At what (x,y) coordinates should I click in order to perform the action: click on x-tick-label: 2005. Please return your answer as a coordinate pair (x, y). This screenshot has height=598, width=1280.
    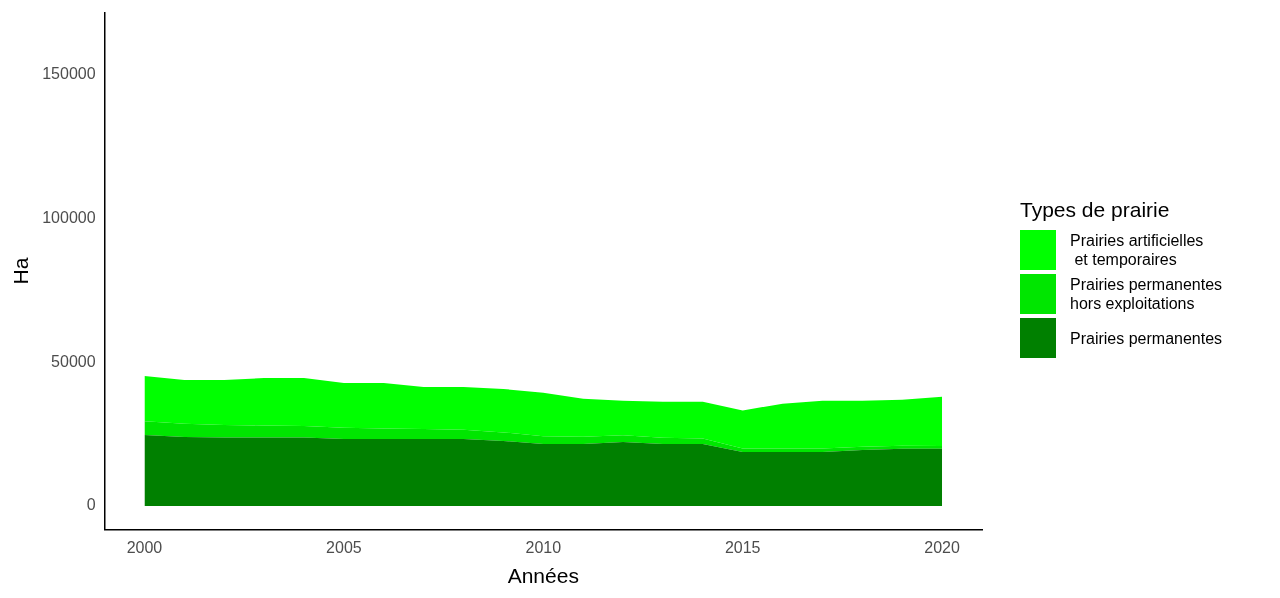
    Looking at the image, I should click on (344, 547).